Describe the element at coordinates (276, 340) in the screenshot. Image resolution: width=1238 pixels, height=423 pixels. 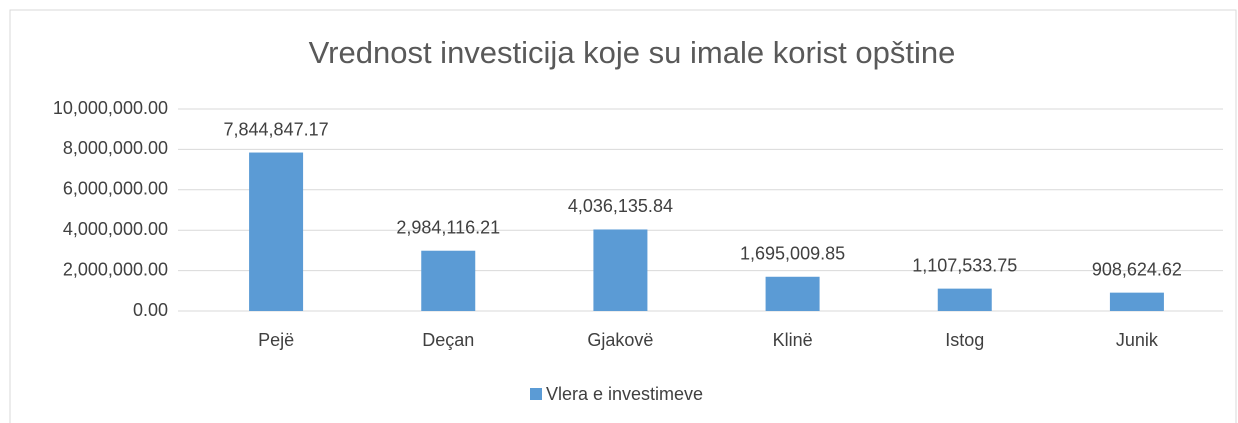
I see `x-tick-label: Pejë` at that location.